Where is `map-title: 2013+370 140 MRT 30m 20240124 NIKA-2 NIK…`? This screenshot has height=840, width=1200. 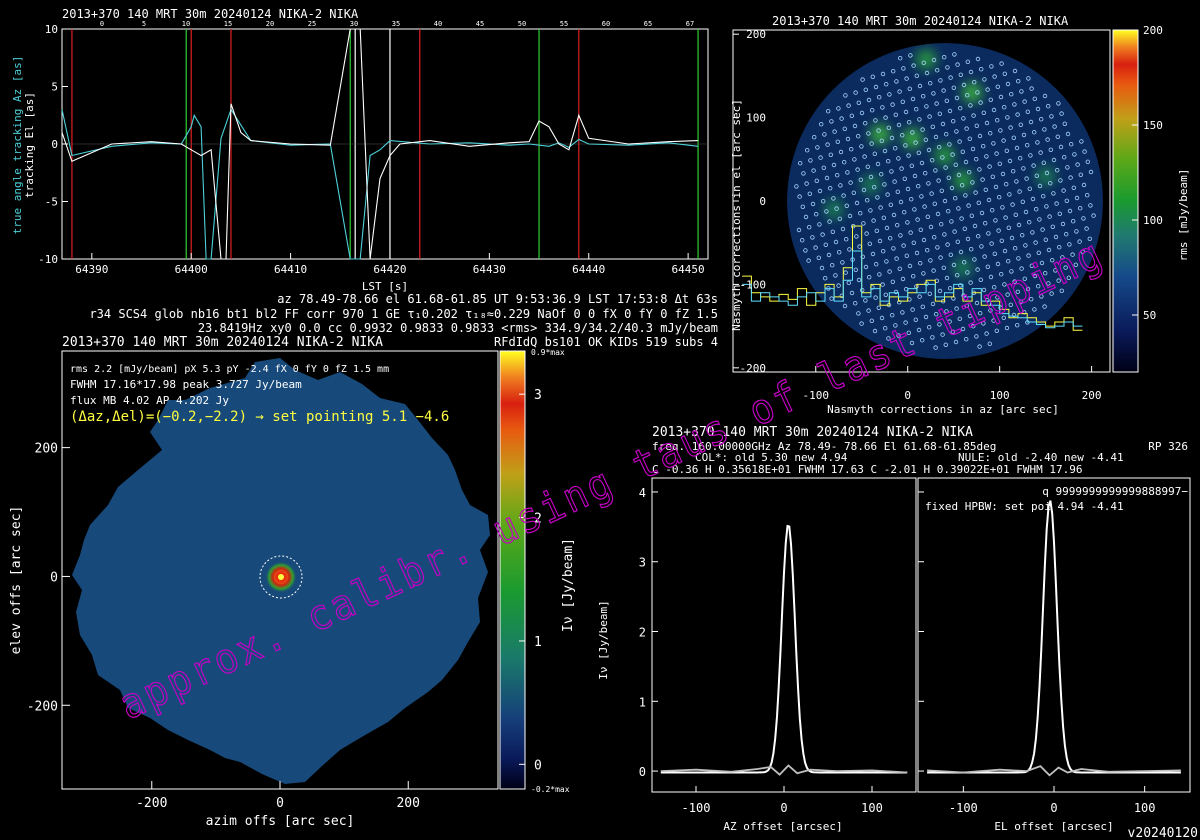
map-title: 2013+370 140 MRT 30m 20240124 NIKA-2 NIK… is located at coordinates (222, 342).